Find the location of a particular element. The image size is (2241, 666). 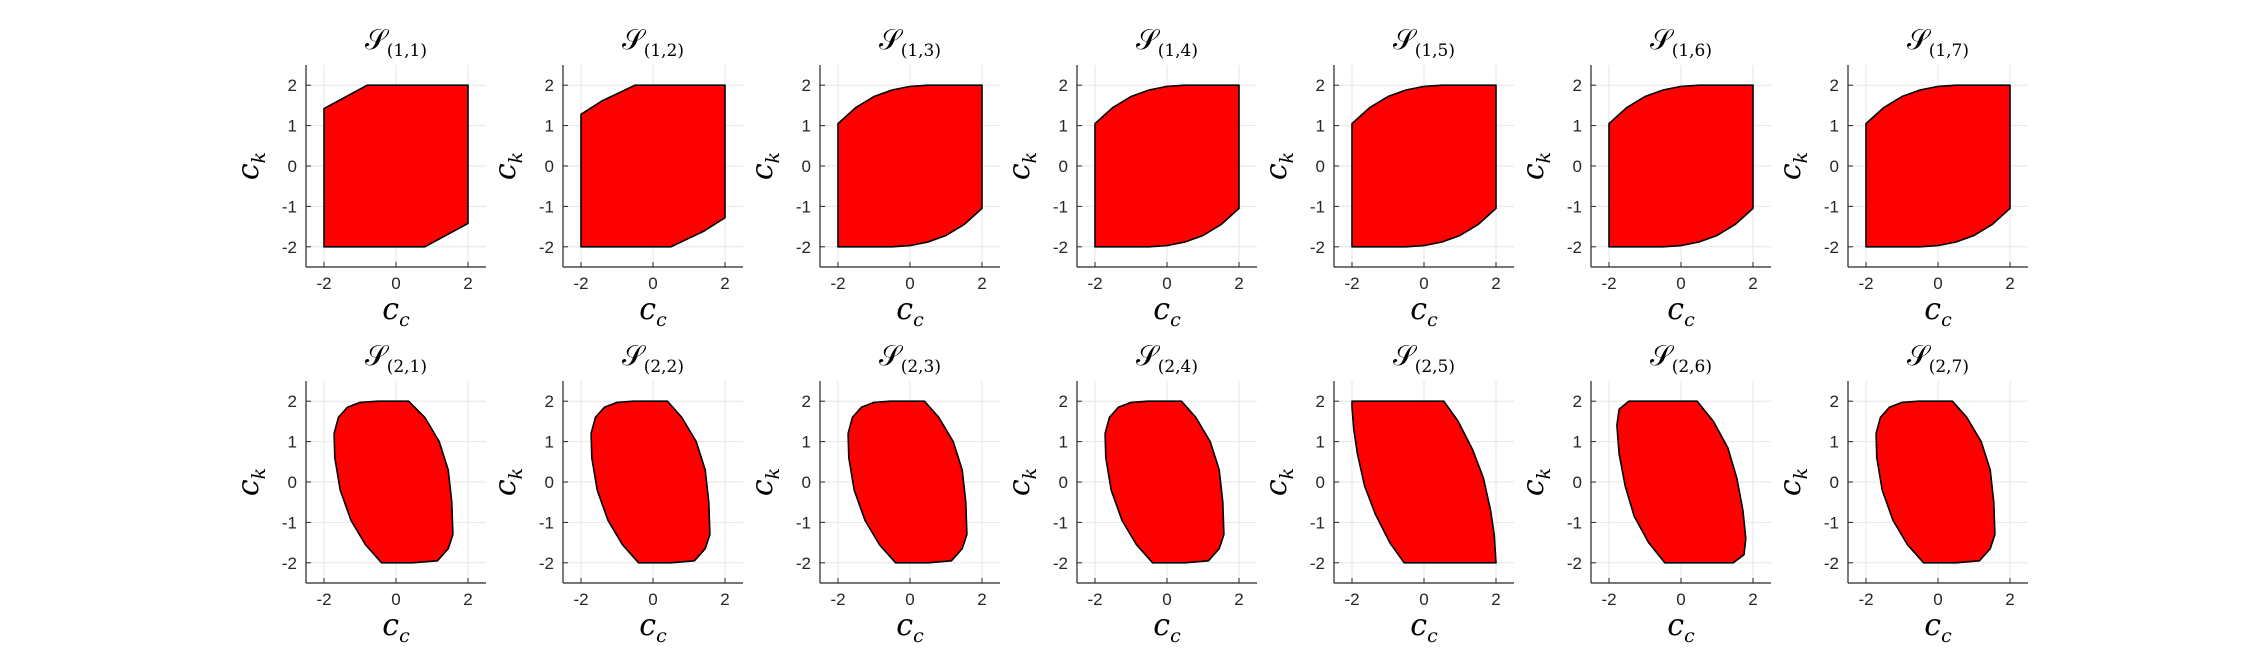

subplot-1-5: -2 0 2 2 1 0 -1 -2 𝒮(1,5) cc ck is located at coordinates (1386, 177).